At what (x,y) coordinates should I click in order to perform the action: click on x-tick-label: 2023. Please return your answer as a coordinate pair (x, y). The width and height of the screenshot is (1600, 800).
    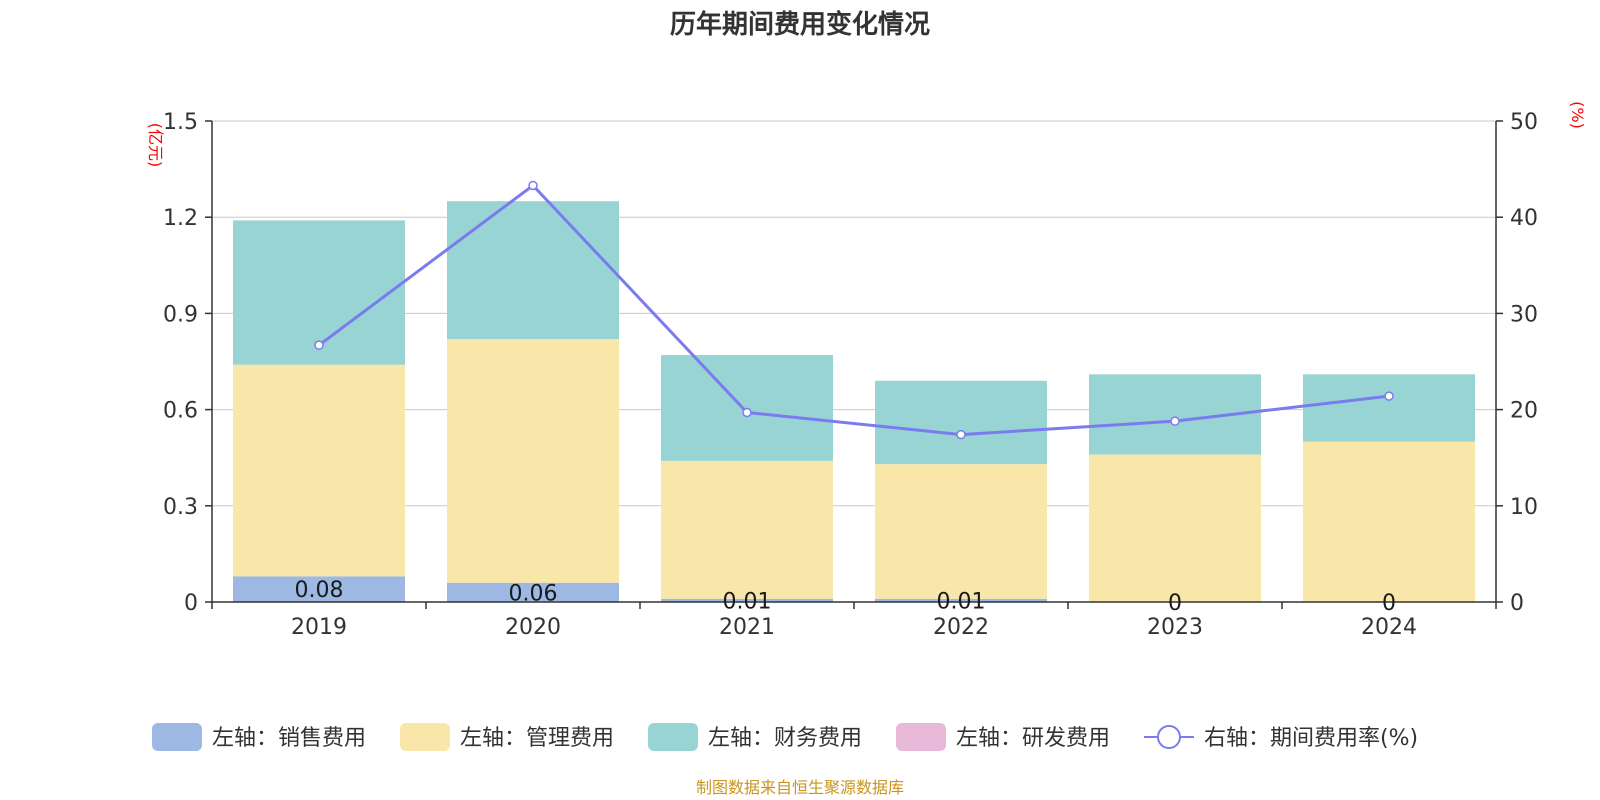
    Looking at the image, I should click on (1175, 627).